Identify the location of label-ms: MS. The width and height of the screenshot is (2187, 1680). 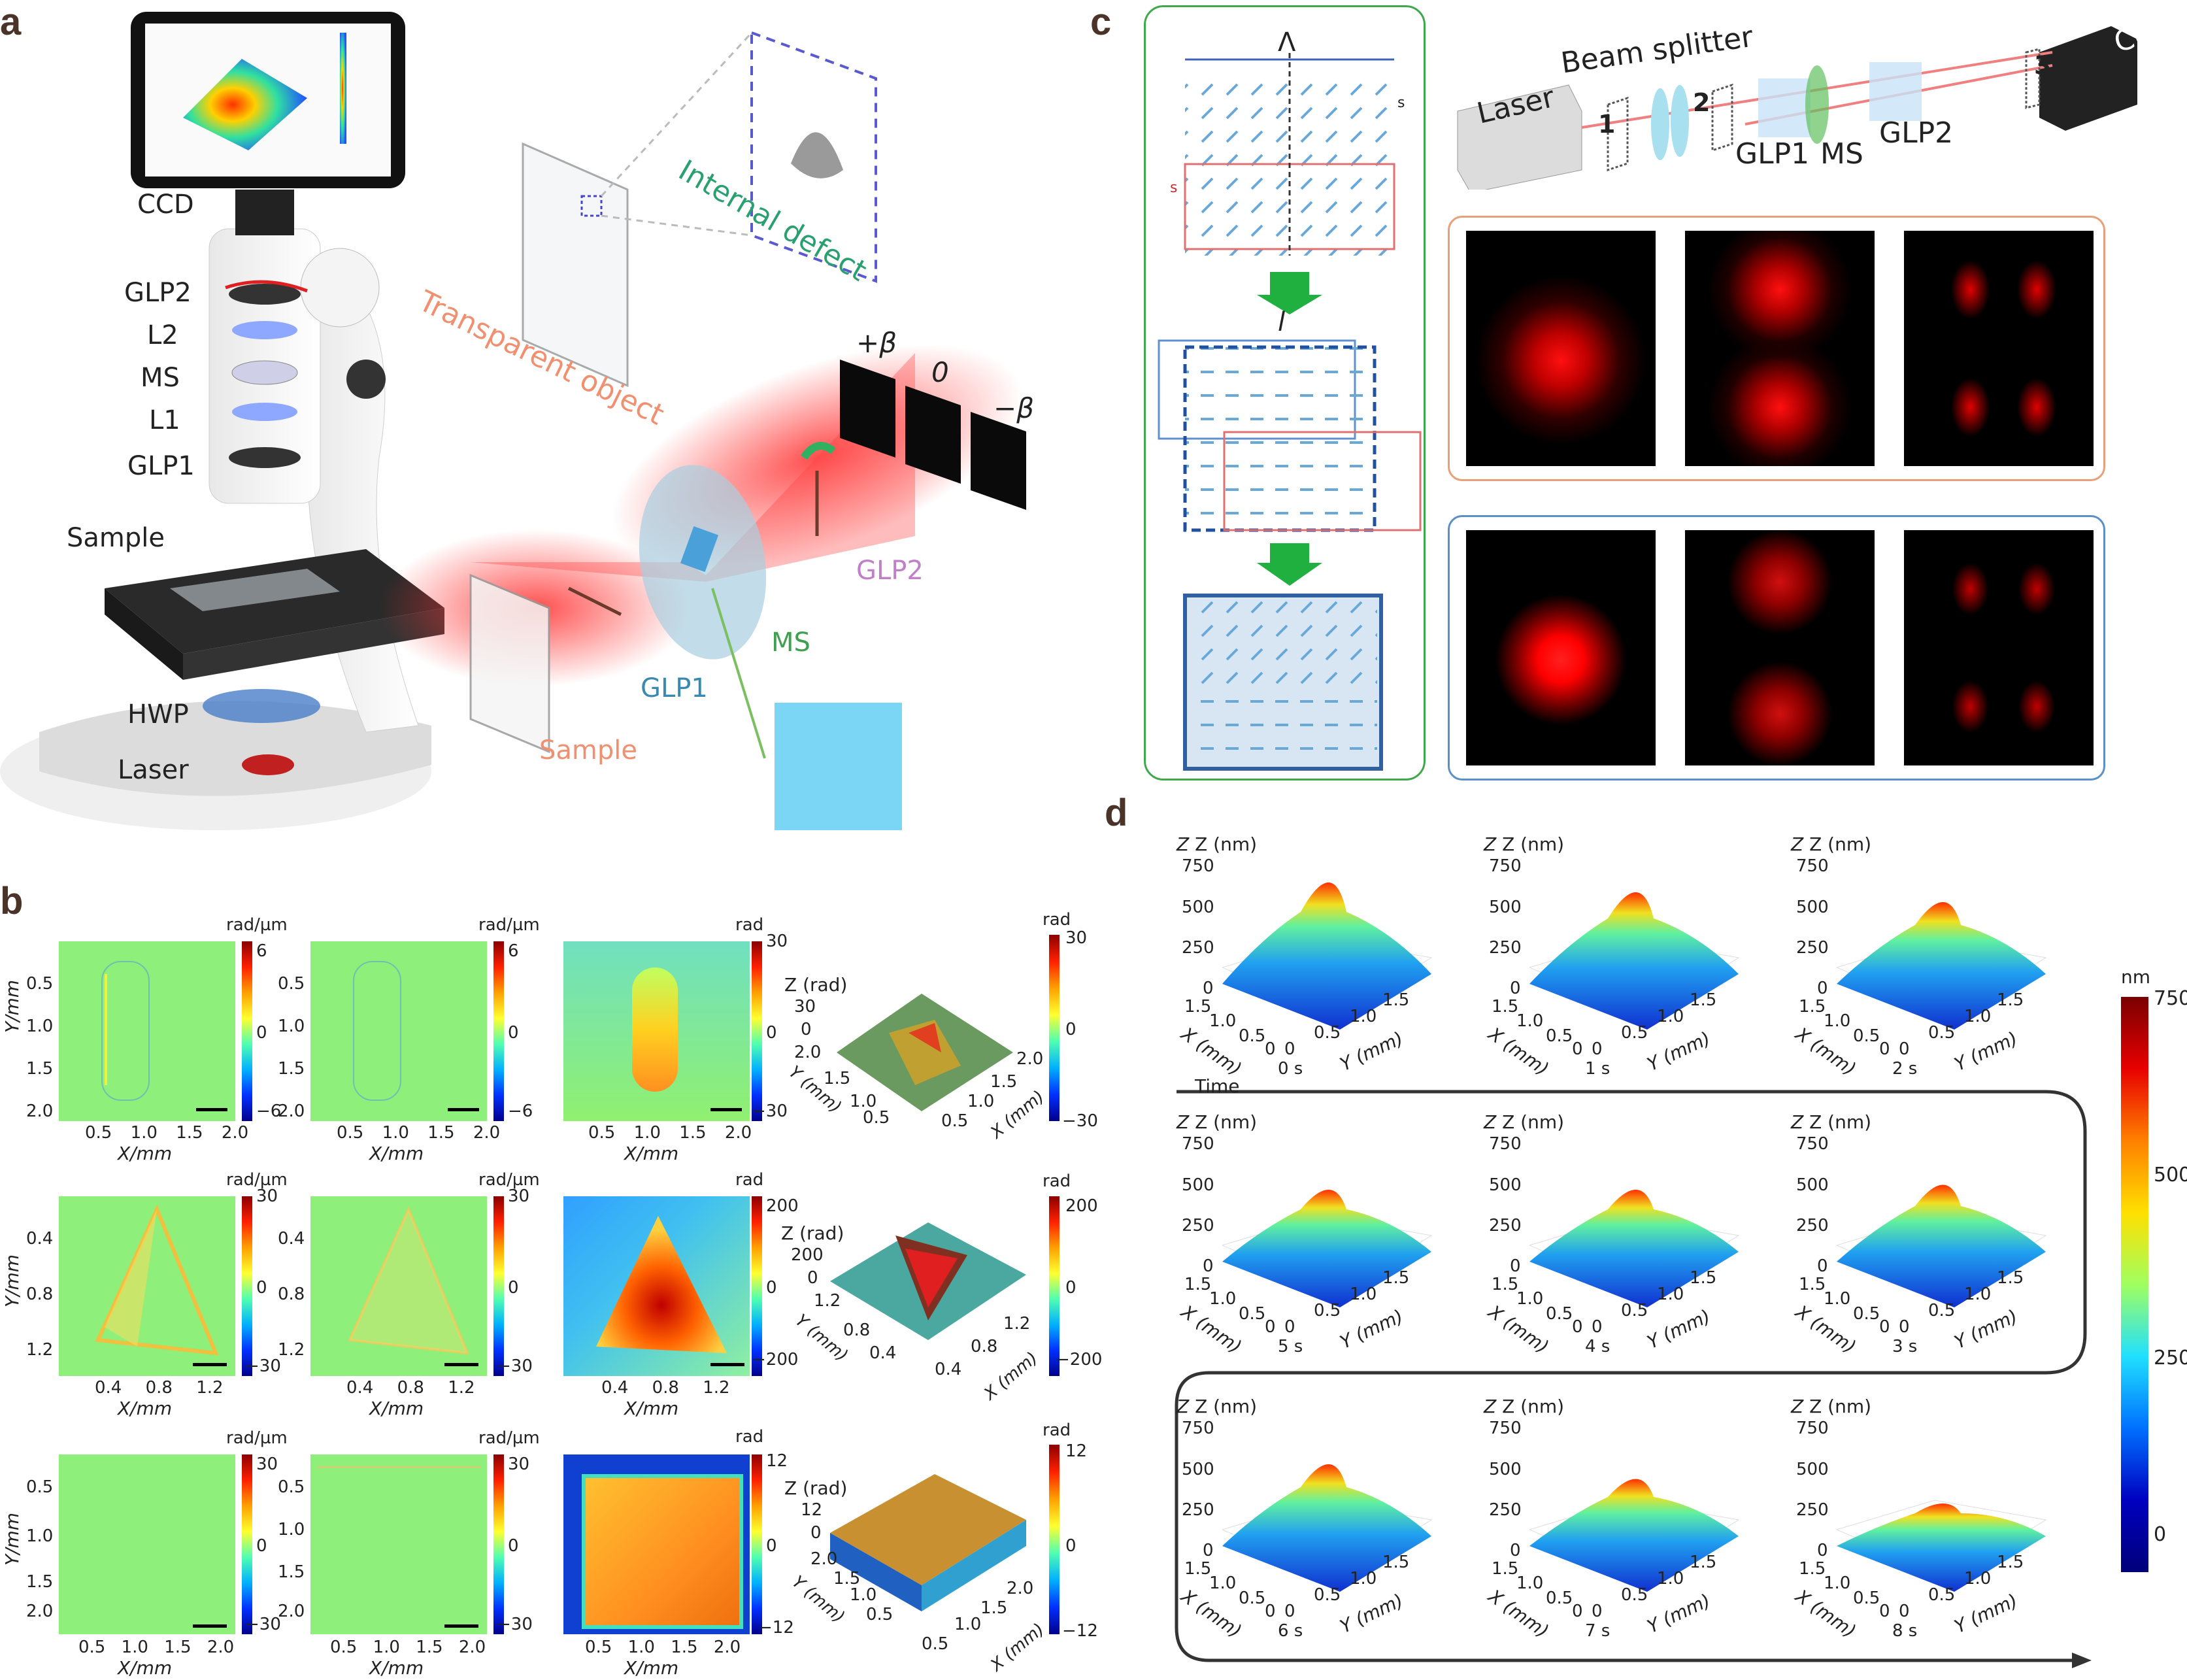
(160, 378).